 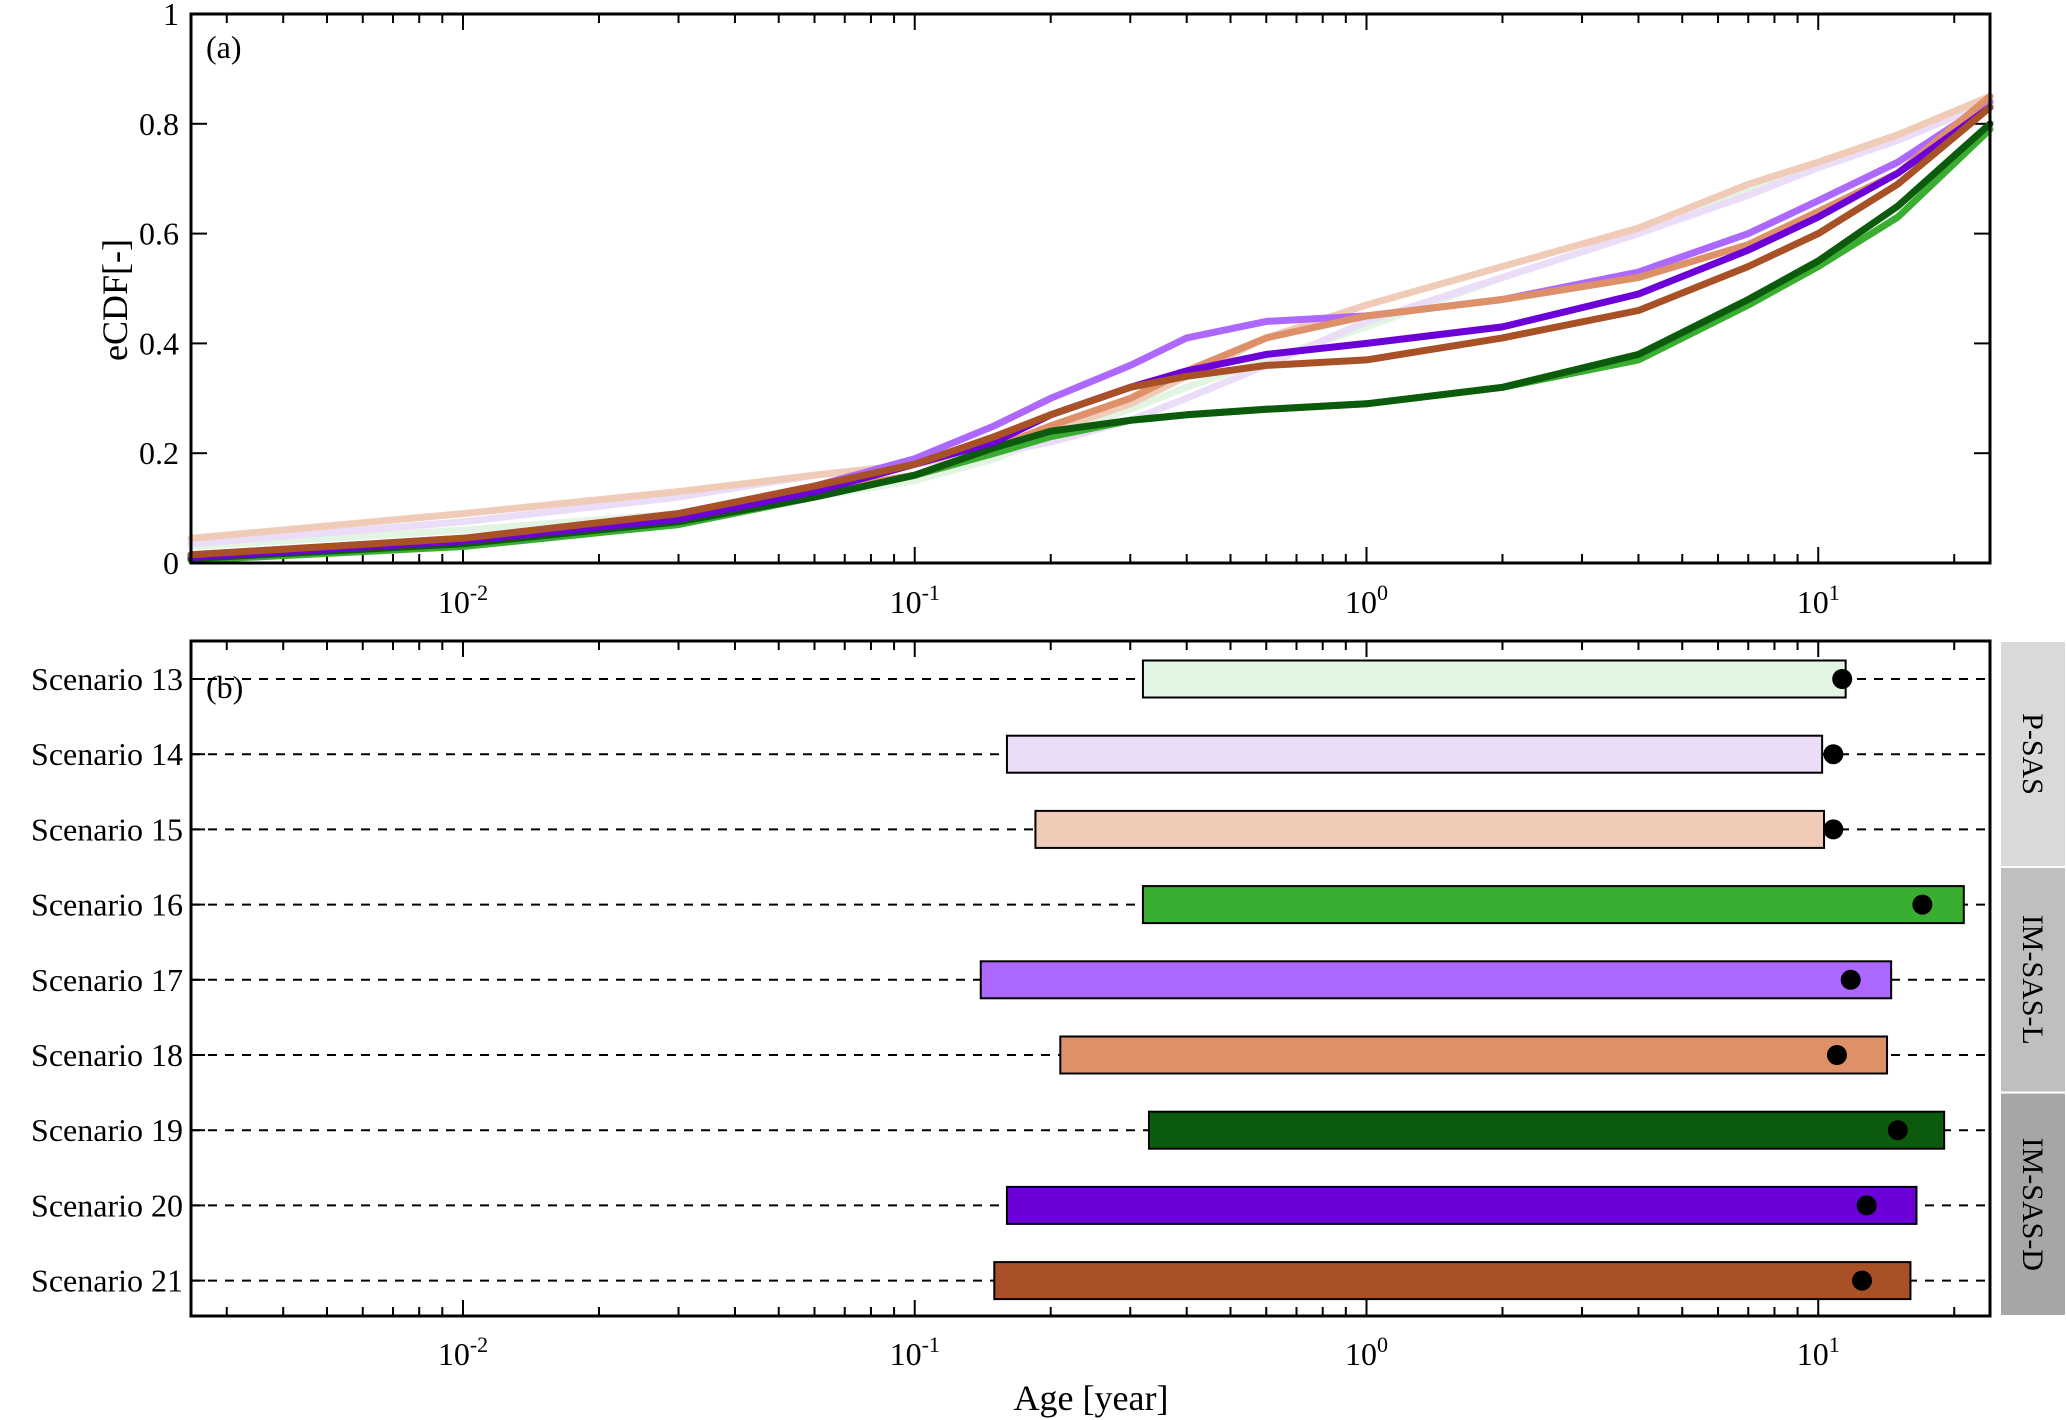 What do you see at coordinates (224, 687) in the screenshot?
I see `panel-b-label: (b)` at bounding box center [224, 687].